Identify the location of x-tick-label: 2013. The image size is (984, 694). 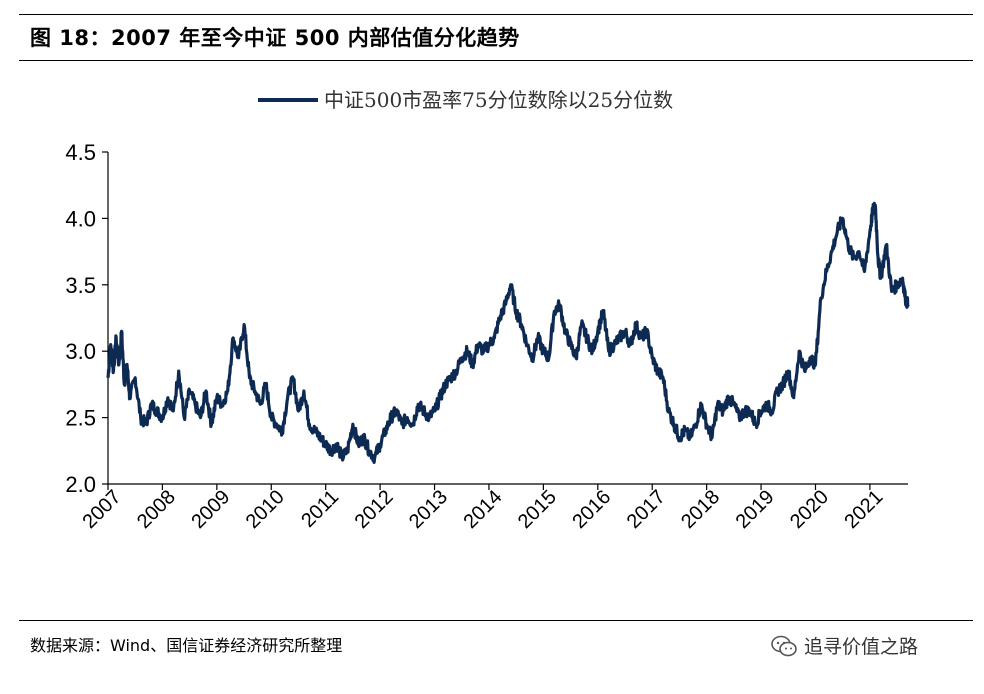
(428, 509).